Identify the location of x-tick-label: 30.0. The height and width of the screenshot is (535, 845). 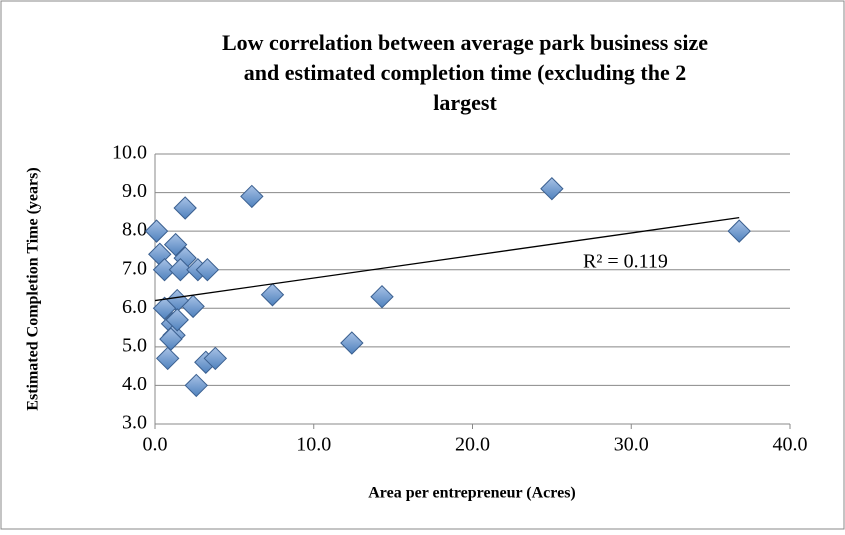
(631, 445).